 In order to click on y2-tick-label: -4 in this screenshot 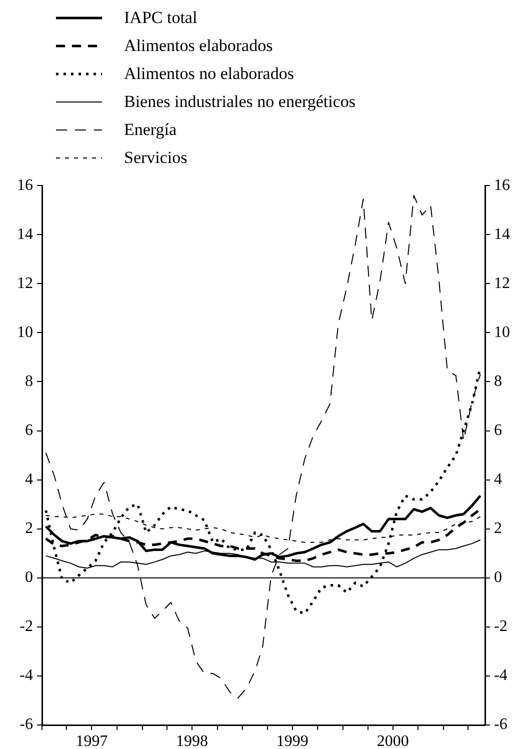, I will do `click(501, 675)`.